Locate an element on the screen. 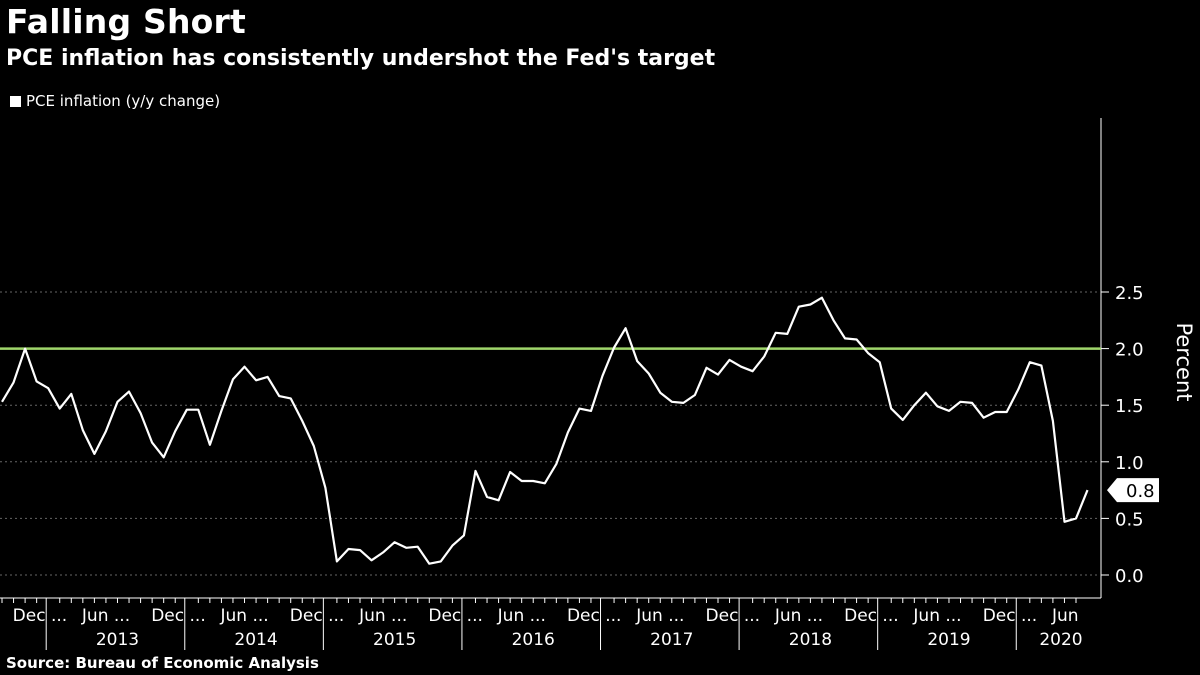 The image size is (1200, 675). y-tick-label: 0.5 is located at coordinates (1129, 519).